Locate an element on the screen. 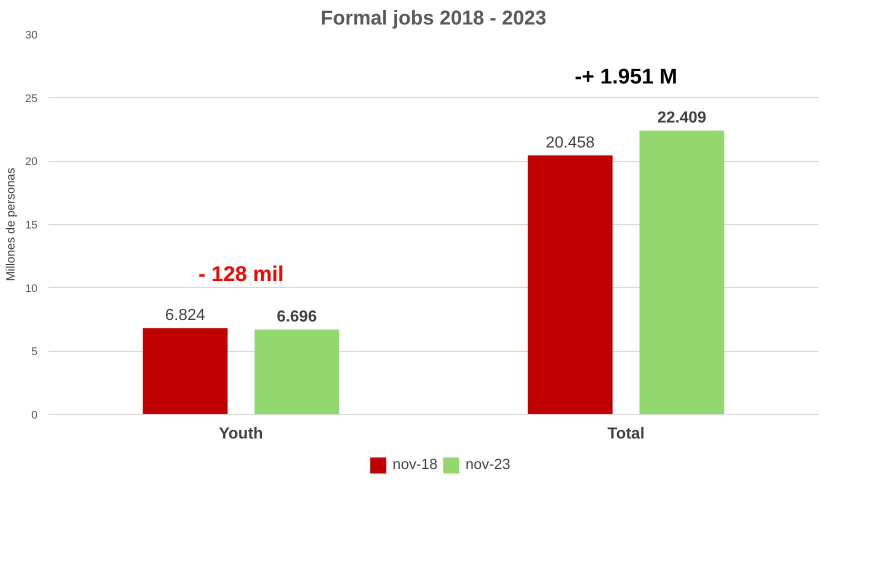 The height and width of the screenshot is (579, 888). y-tick-label: 25 is located at coordinates (31, 98).